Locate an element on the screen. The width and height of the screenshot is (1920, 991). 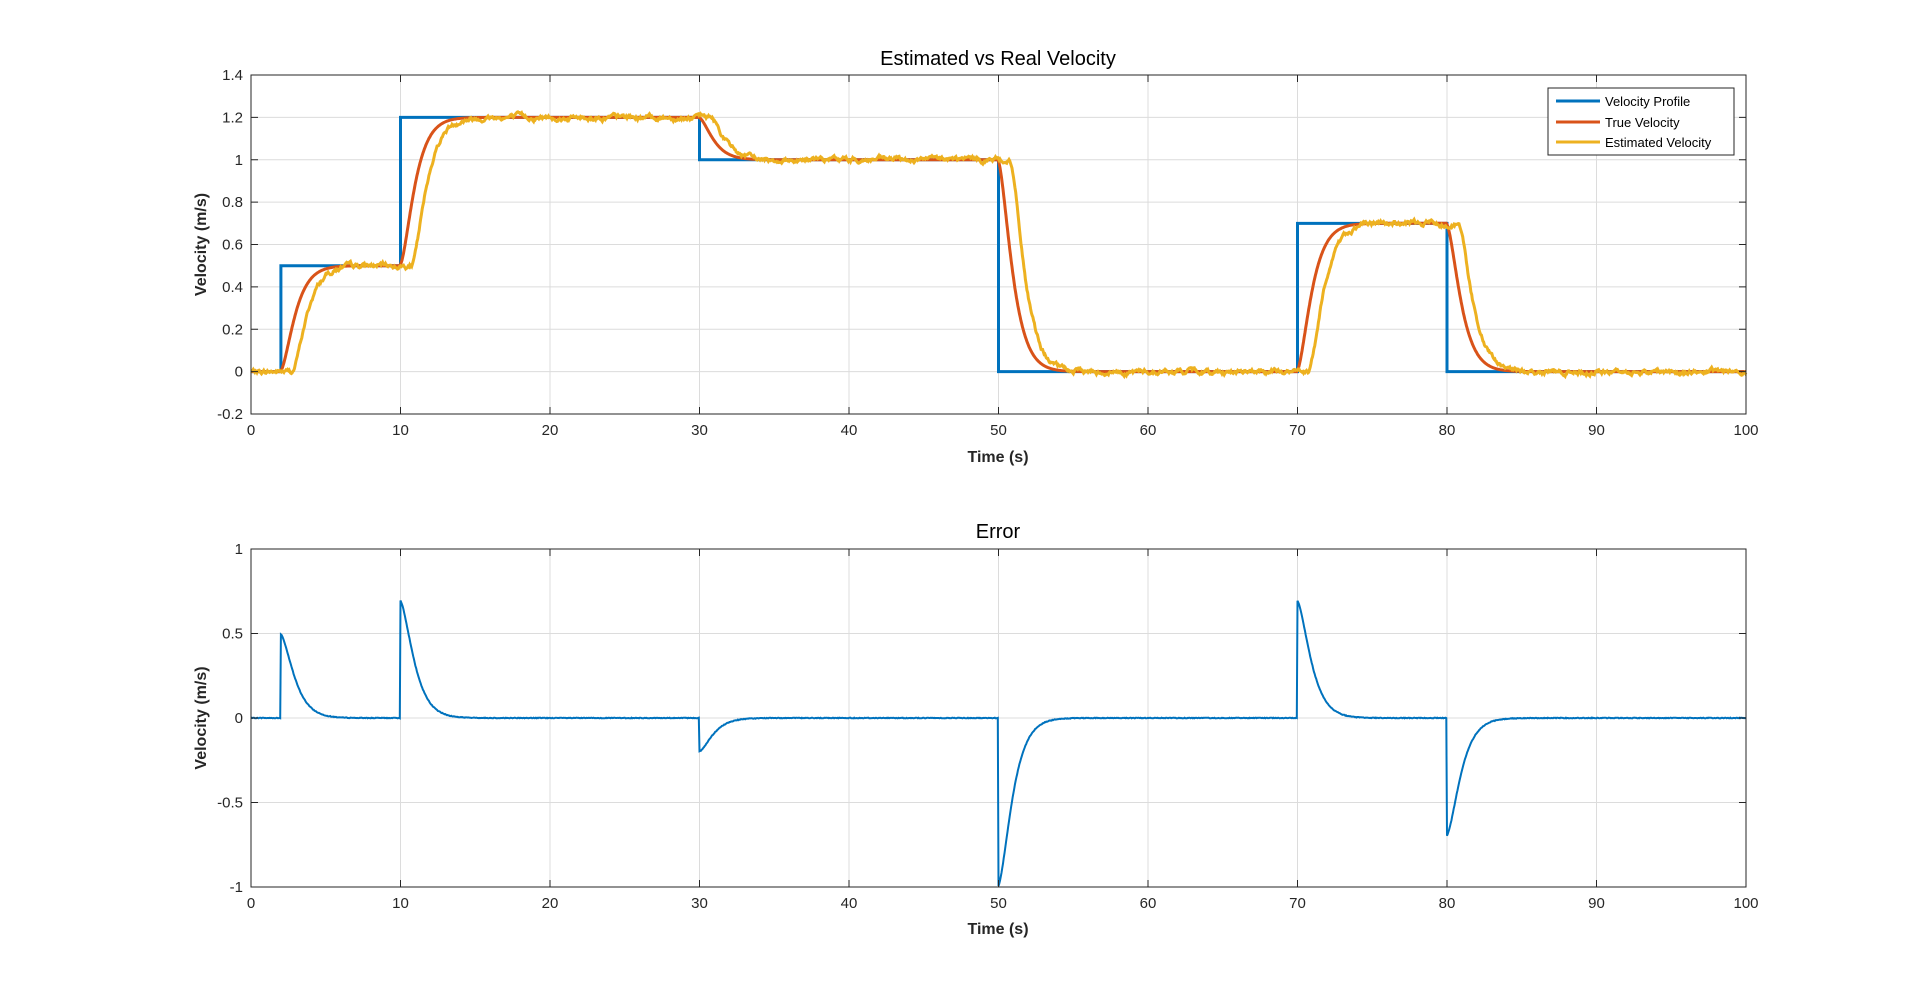
y-tick-label: 0.2 is located at coordinates (232, 329).